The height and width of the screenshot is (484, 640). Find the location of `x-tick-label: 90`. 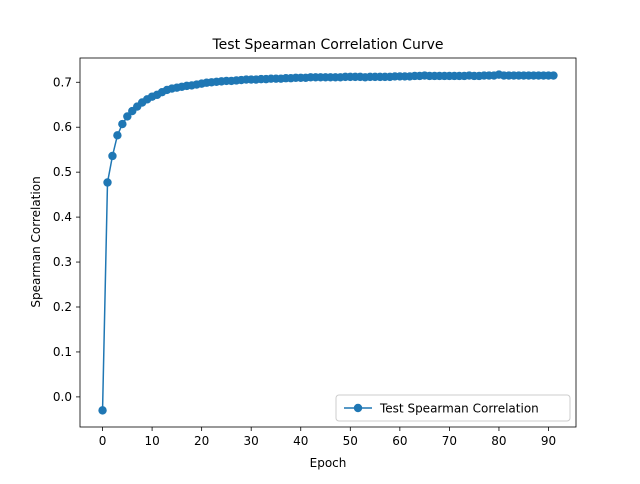

x-tick-label: 90 is located at coordinates (548, 441).